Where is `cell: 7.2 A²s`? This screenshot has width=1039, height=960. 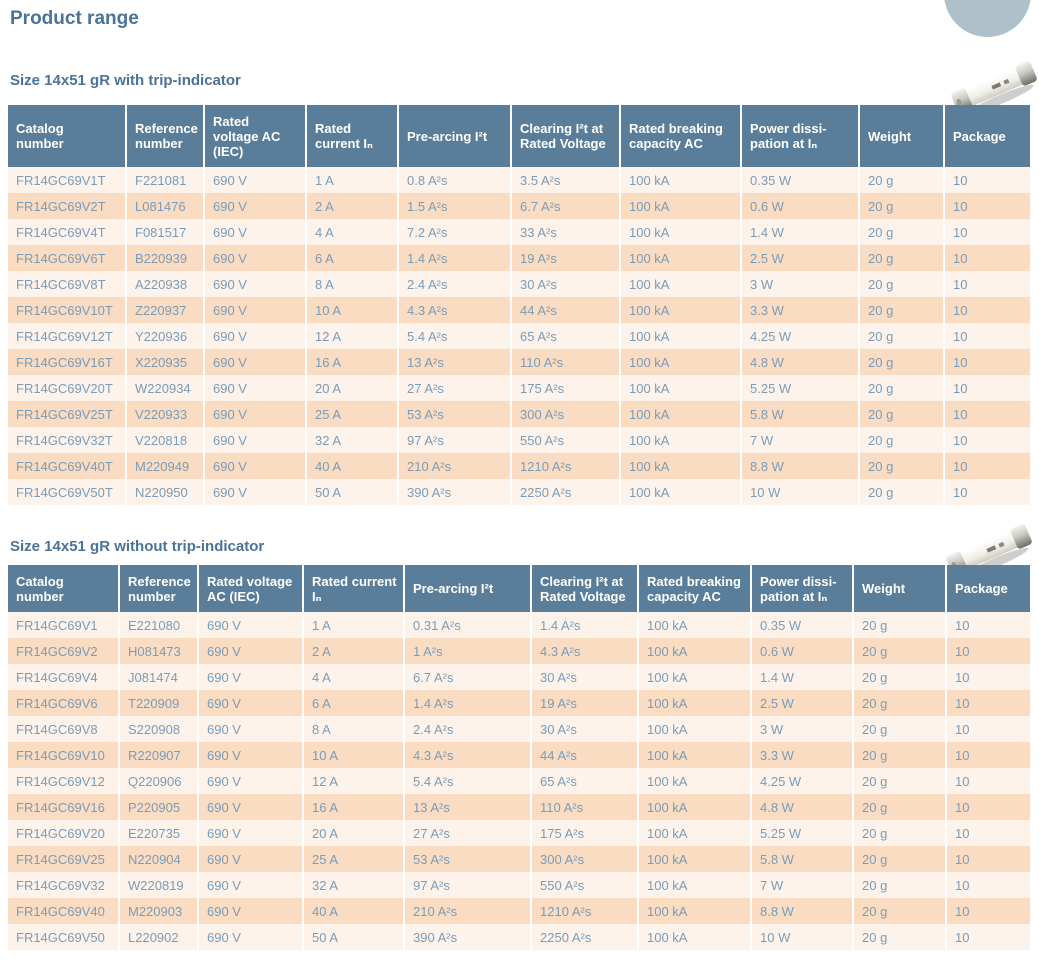 cell: 7.2 A²s is located at coordinates (453, 232).